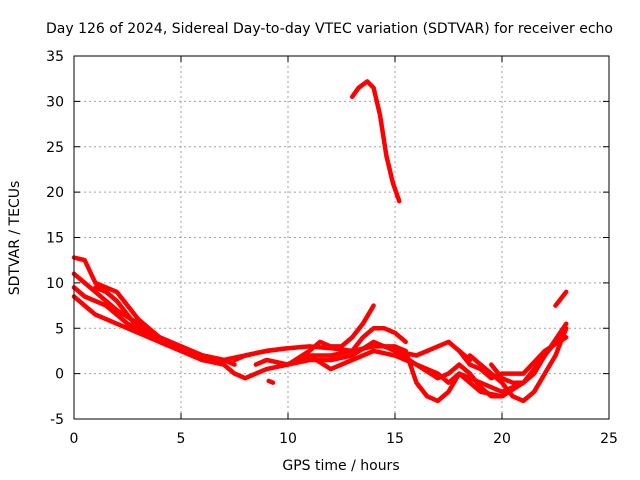 Image resolution: width=640 pixels, height=480 pixels. Describe the element at coordinates (288, 439) in the screenshot. I see `x-tick-label: 10` at that location.